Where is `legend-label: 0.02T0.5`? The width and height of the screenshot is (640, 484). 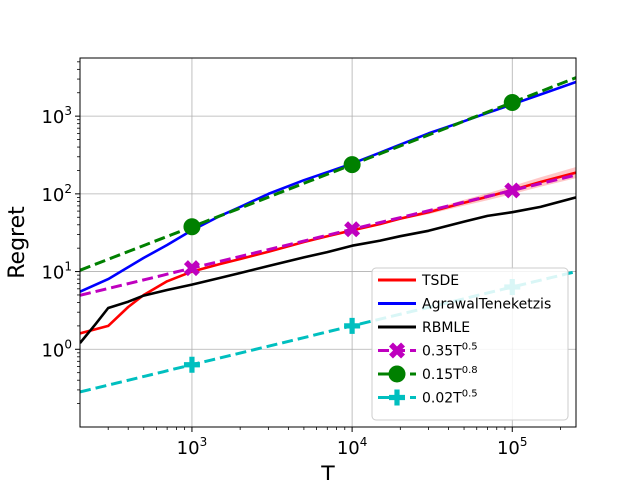 legend-label: 0.02T0.5 is located at coordinates (450, 398).